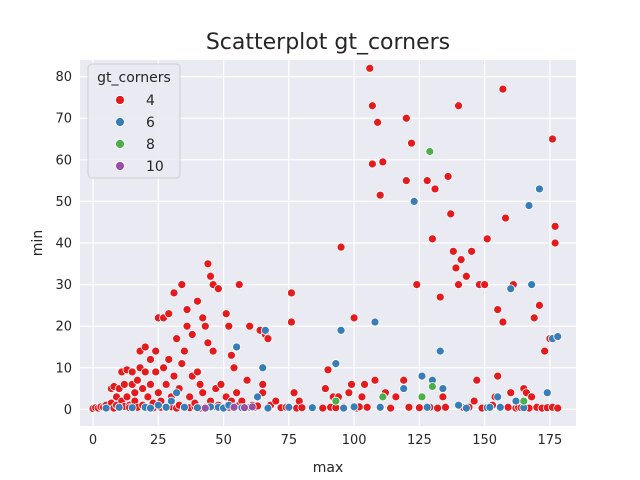  Describe the element at coordinates (63, 119) in the screenshot. I see `y-tick-label: 70` at that location.